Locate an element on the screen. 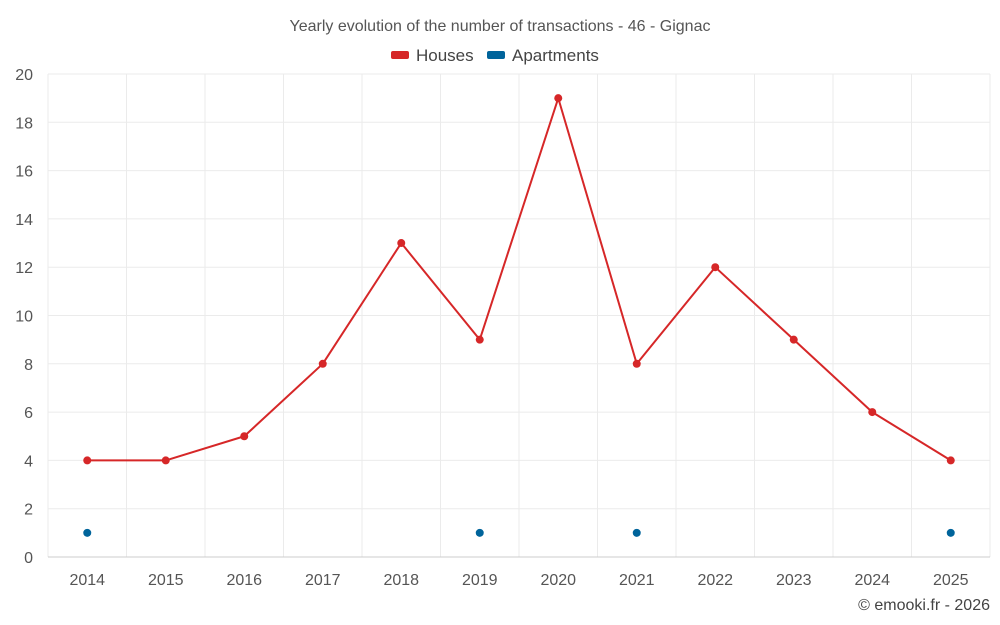  x-tick-label: 2023 is located at coordinates (794, 580).